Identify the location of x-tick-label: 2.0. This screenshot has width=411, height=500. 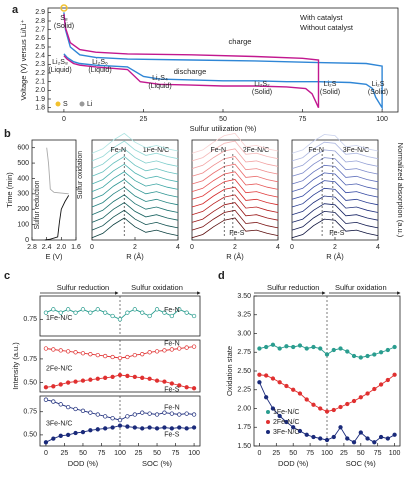
(61, 247).